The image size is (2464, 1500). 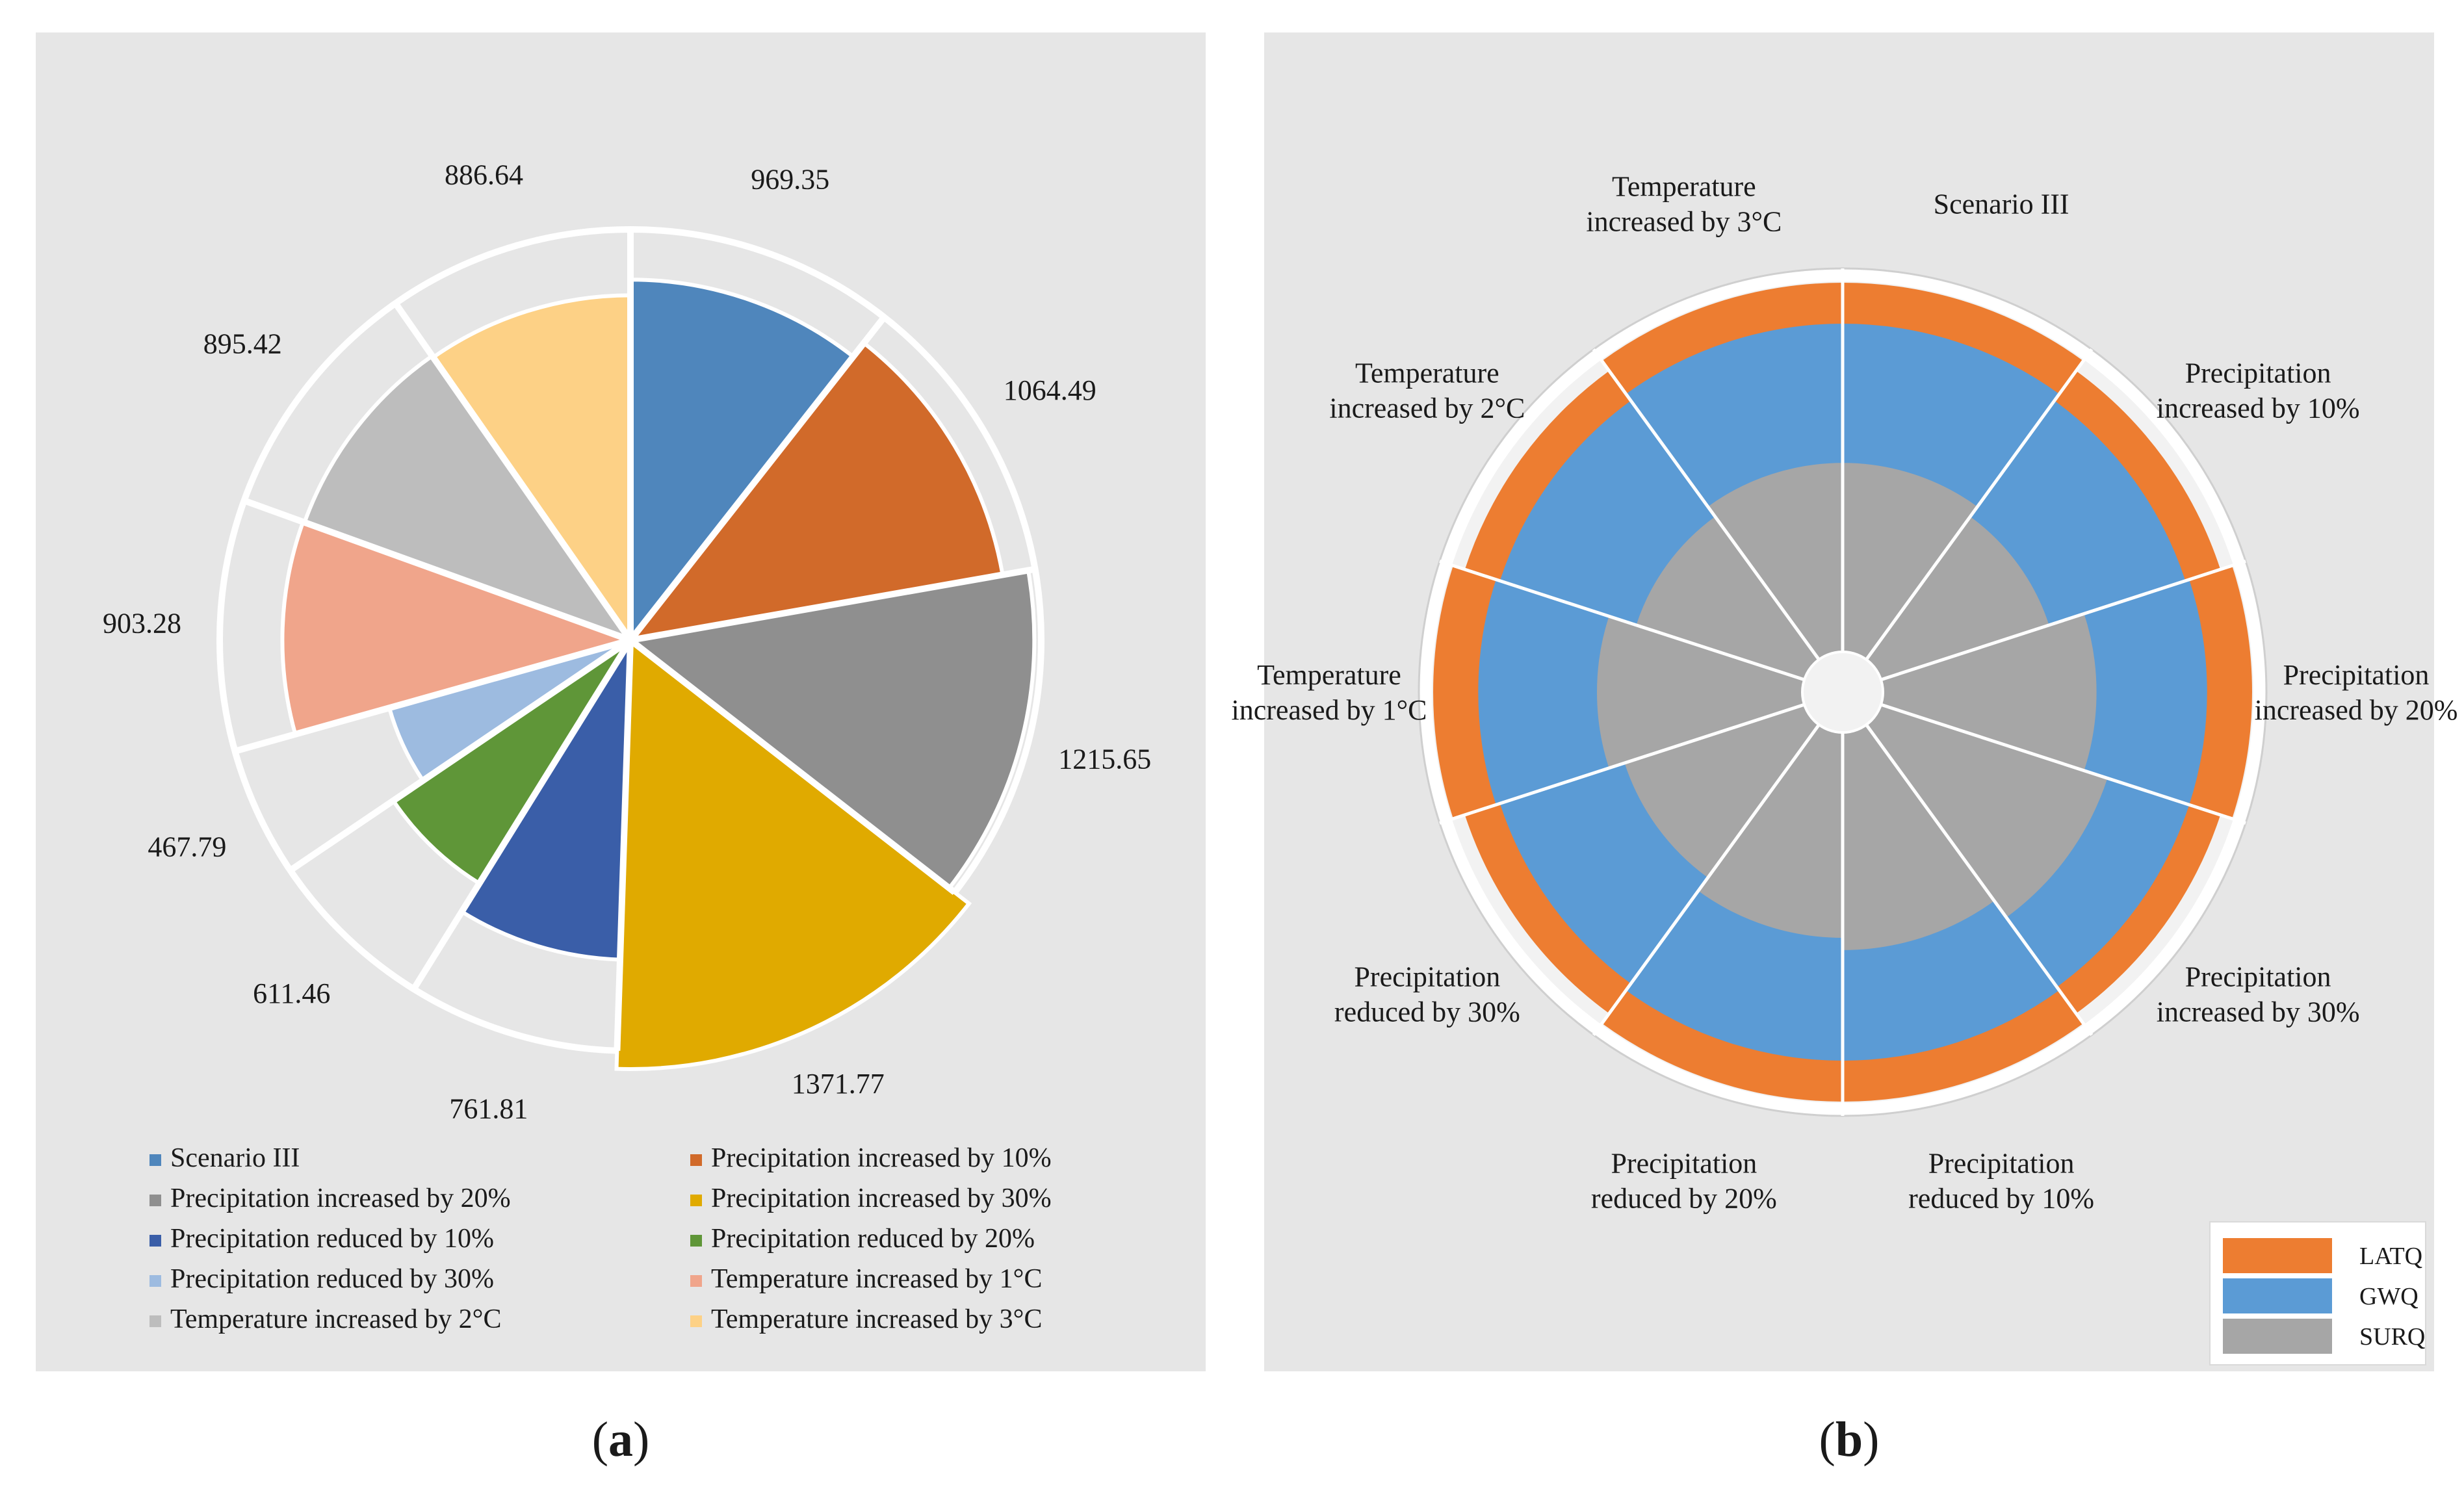 I want to click on panel-b-label: (b), so click(x=1849, y=1439).